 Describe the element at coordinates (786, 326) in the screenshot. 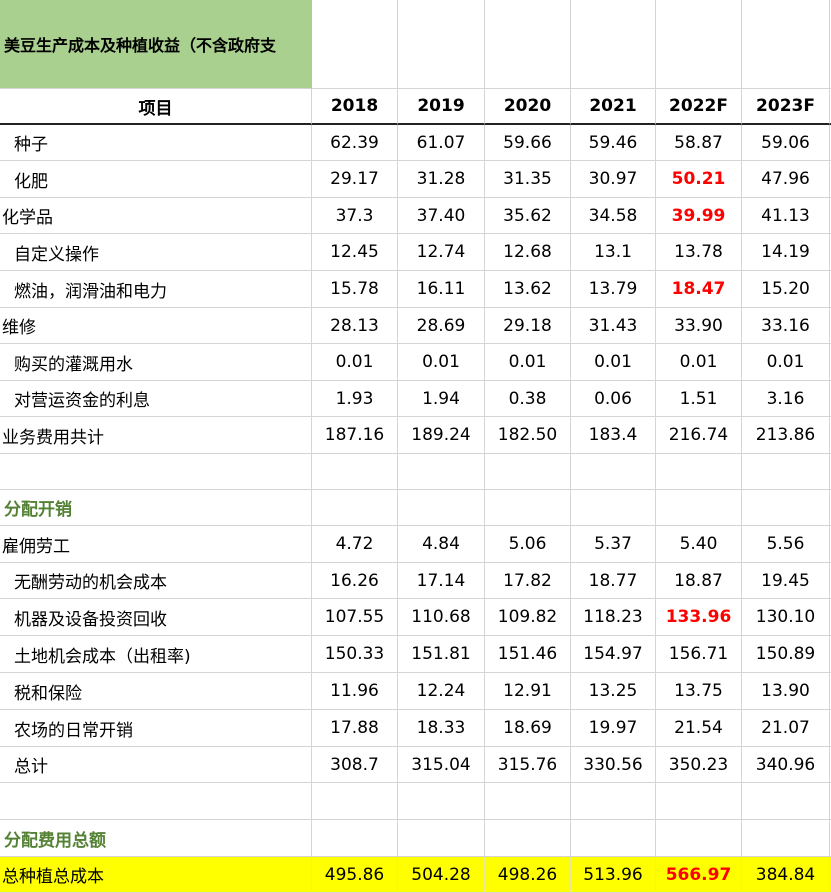

I see `value-cell: 33.16` at that location.